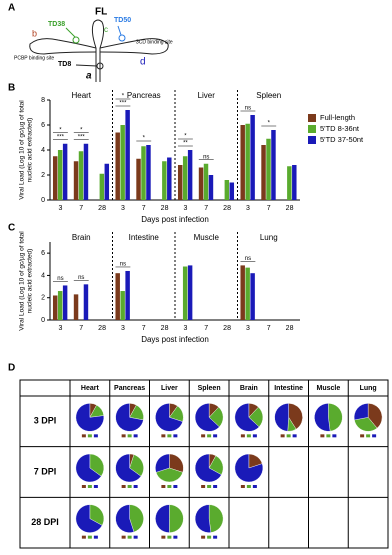  Describe the element at coordinates (337, 117) in the screenshot. I see `legend-label: Full-length` at that location.